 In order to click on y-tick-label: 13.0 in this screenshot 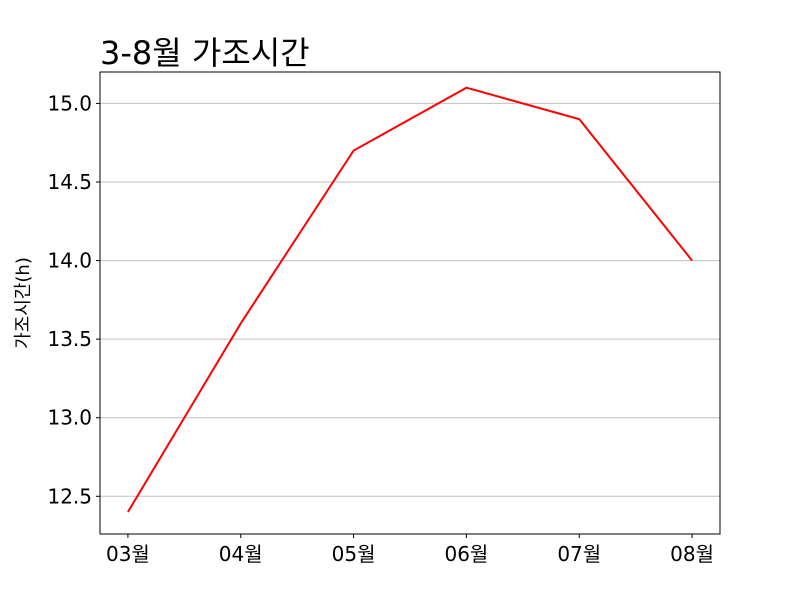, I will do `click(69, 418)`.